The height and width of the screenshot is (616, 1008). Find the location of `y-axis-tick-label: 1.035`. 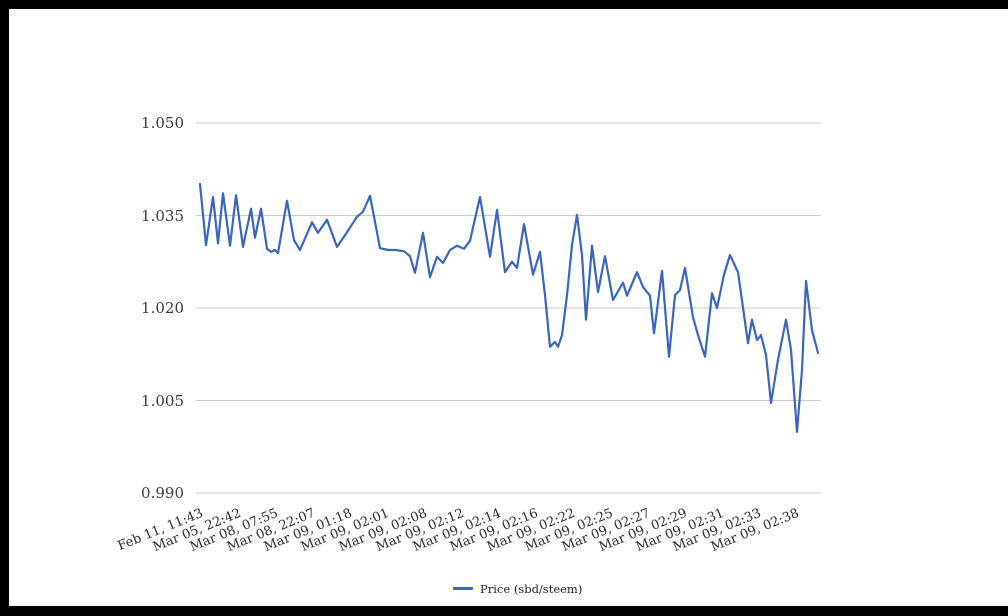

y-axis-tick-label: 1.035 is located at coordinates (162, 215).